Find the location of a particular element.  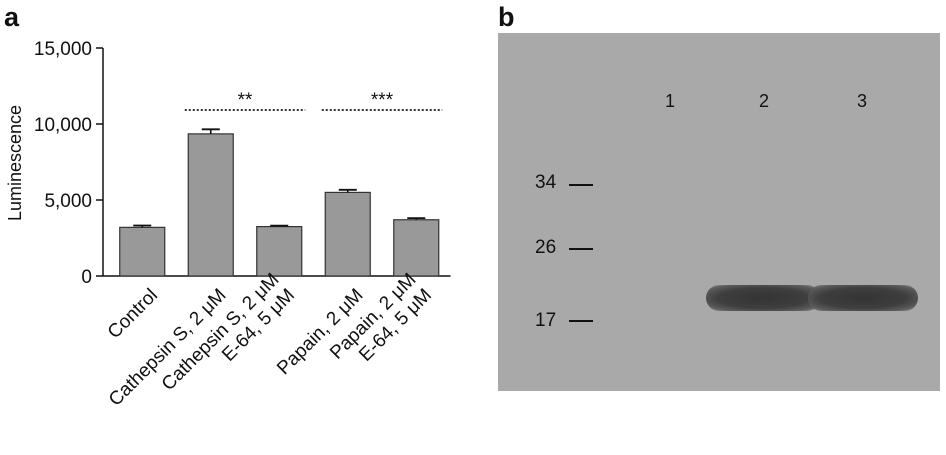

lane-label-1: 1 is located at coordinates (670, 101).